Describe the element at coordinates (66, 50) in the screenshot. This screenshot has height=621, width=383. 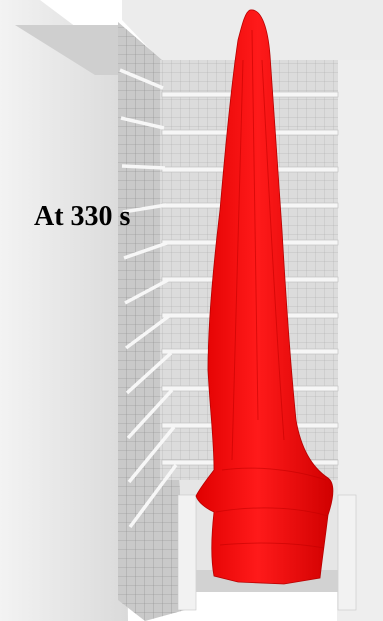
I see `left-wall-top-face` at that location.